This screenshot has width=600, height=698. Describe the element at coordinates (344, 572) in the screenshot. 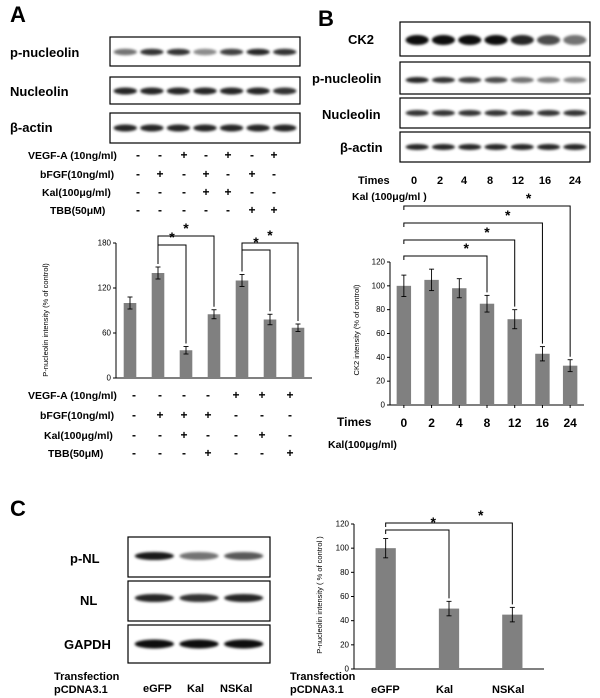

I see `chart-c-ytick-label: 80` at that location.